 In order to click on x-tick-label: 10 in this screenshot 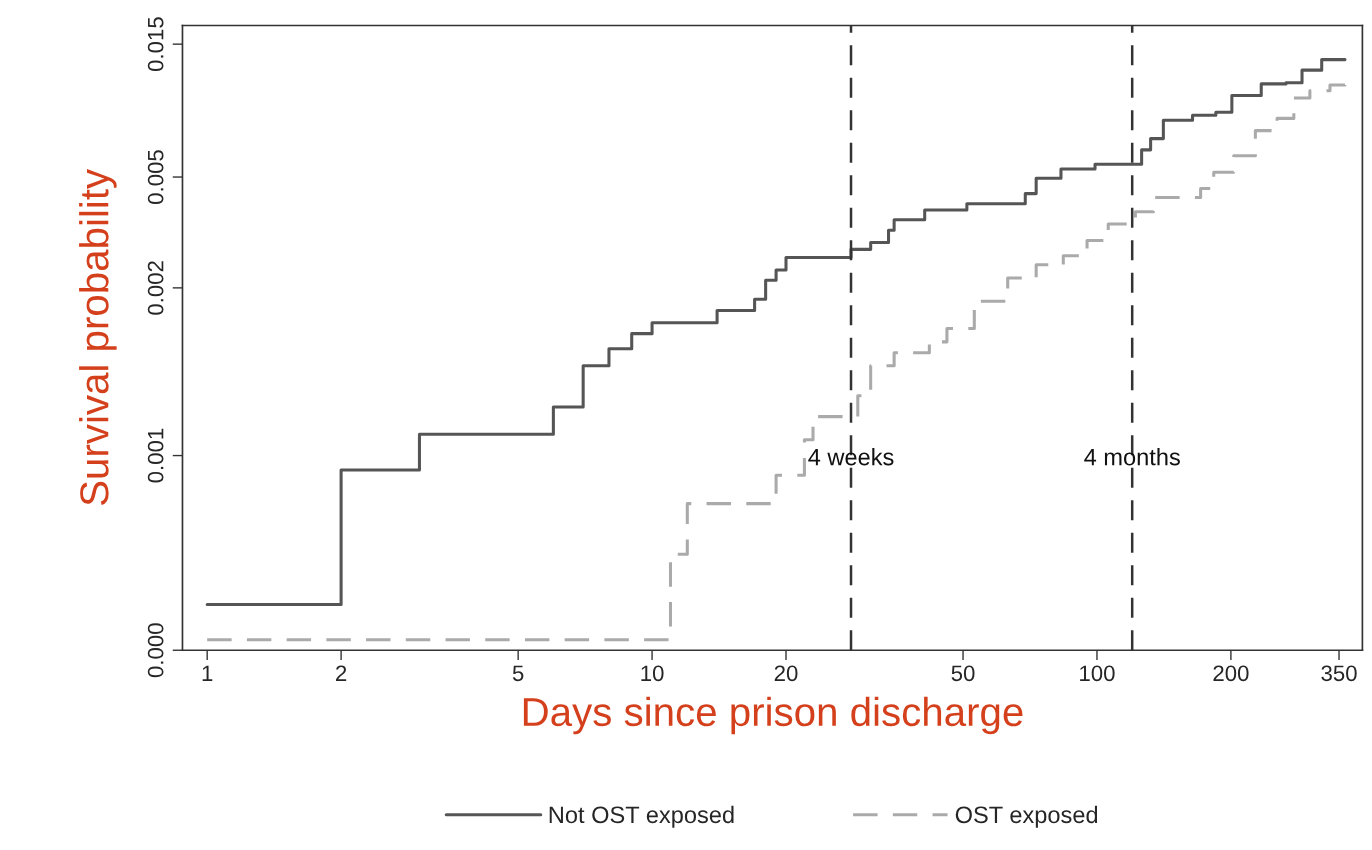, I will do `click(652, 673)`.